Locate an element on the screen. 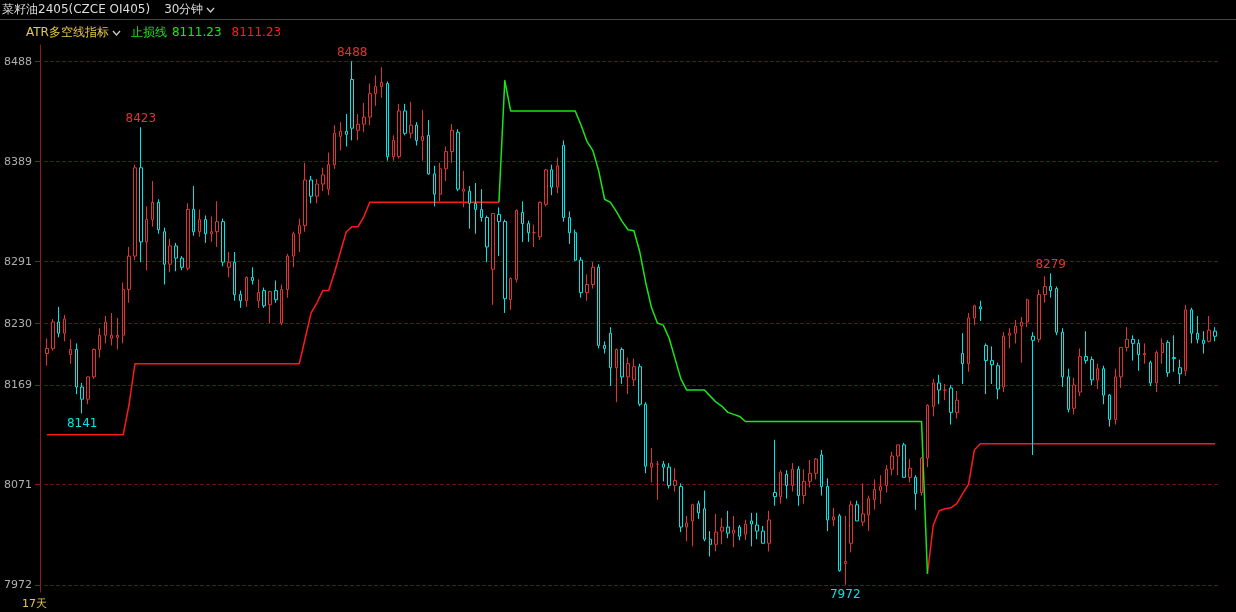 This screenshot has width=1236, height=612. chart-subtitle: 30分钟 is located at coordinates (184, 9).